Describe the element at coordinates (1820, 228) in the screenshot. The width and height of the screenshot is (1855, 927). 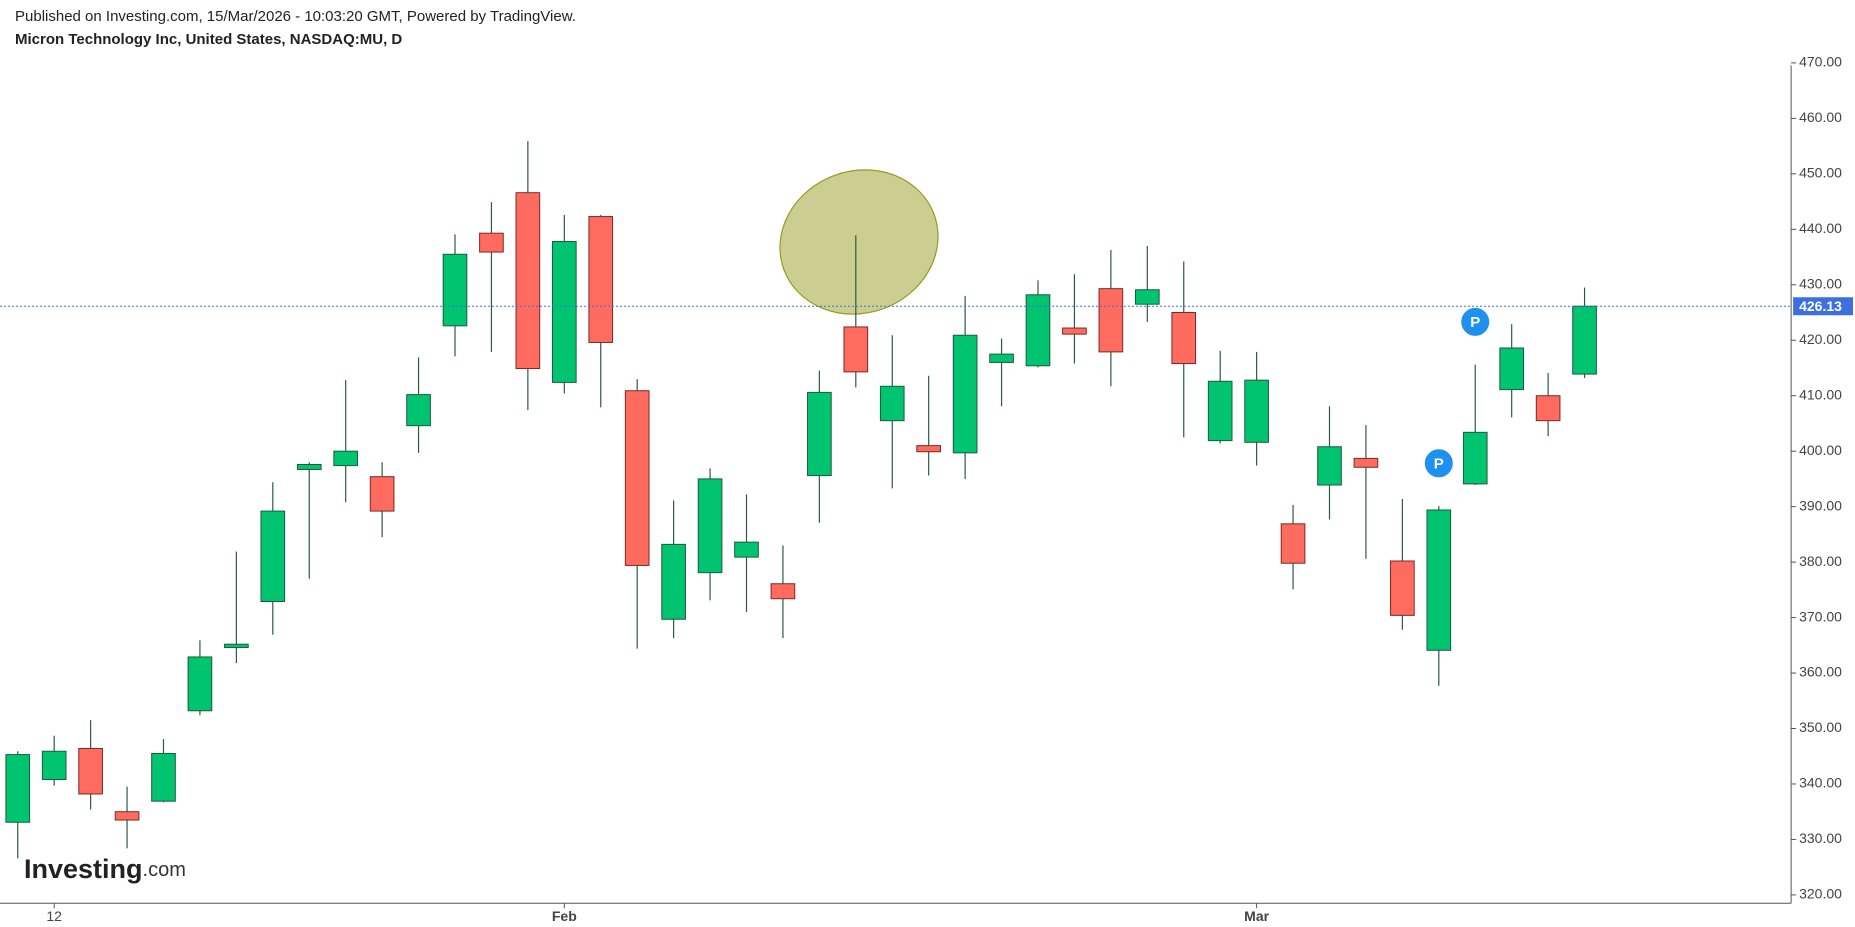
I see `y-tick-label: 440.00` at that location.